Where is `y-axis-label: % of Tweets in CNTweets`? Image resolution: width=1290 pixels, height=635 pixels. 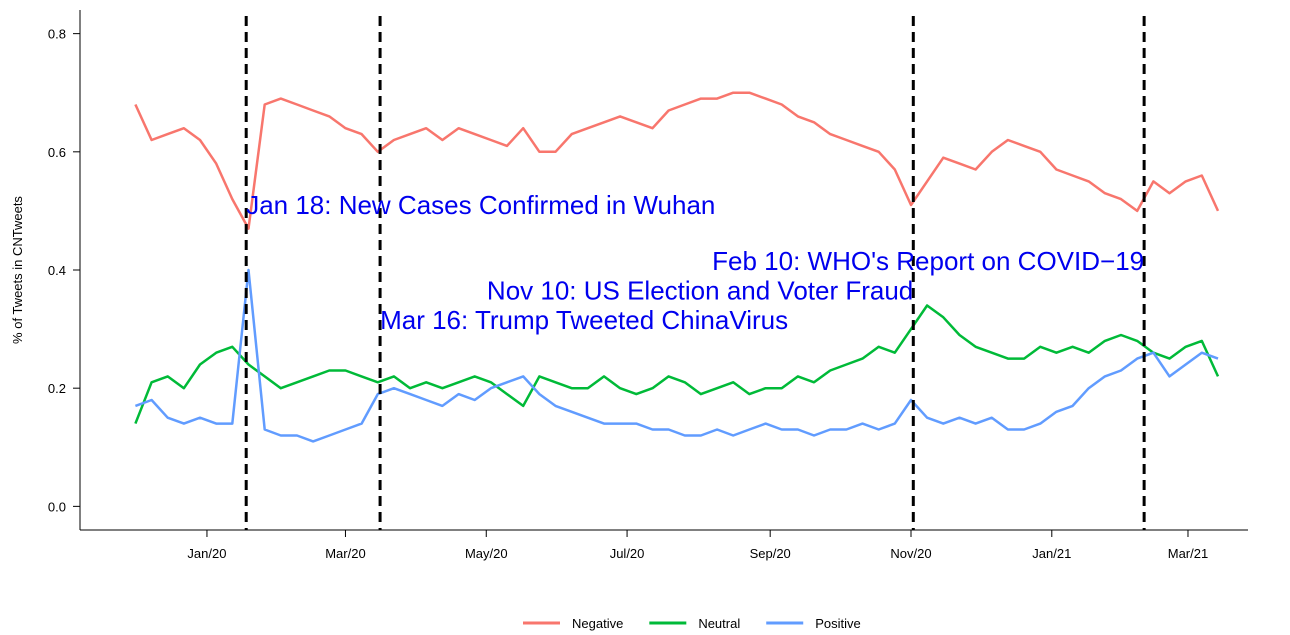
y-axis-label: % of Tweets in CNTweets is located at coordinates (17, 270).